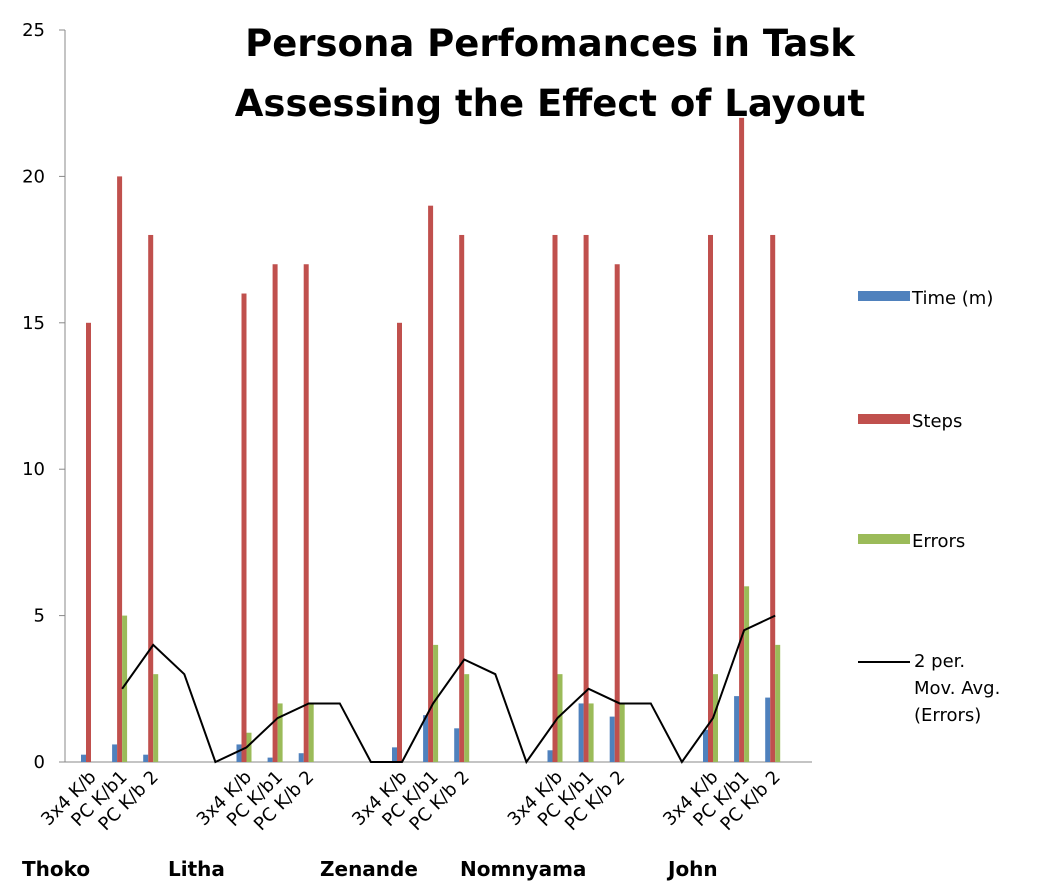 The image size is (1040, 888). What do you see at coordinates (33, 323) in the screenshot?
I see `y-tick-label: 15` at bounding box center [33, 323].